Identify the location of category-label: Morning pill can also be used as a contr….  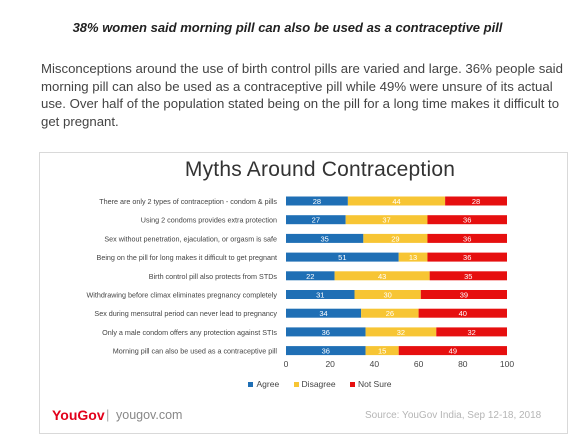
(195, 351).